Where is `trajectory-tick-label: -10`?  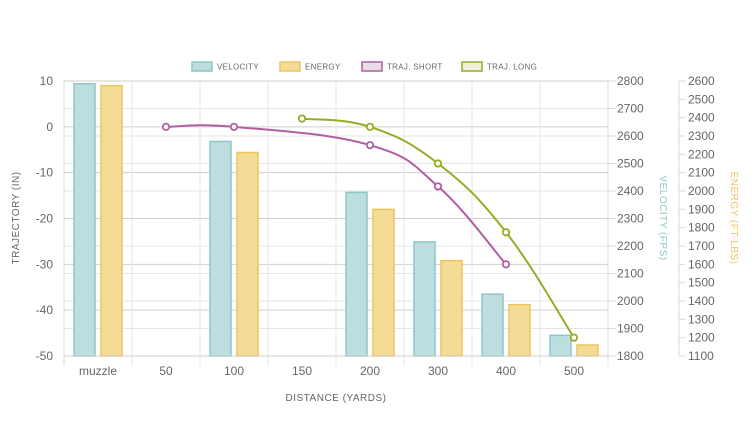
trajectory-tick-label: -10 is located at coordinates (45, 173).